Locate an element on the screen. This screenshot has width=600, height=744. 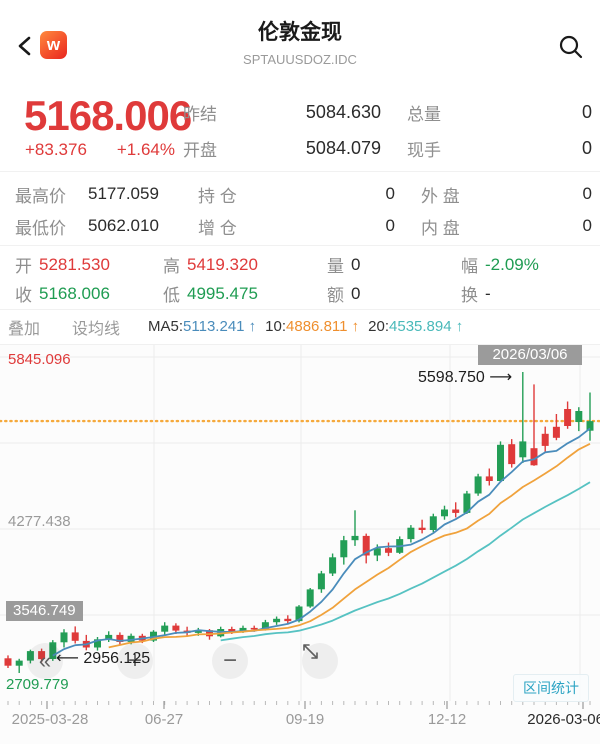
change-row: +83.376 +1.64% is located at coordinates (100, 150).